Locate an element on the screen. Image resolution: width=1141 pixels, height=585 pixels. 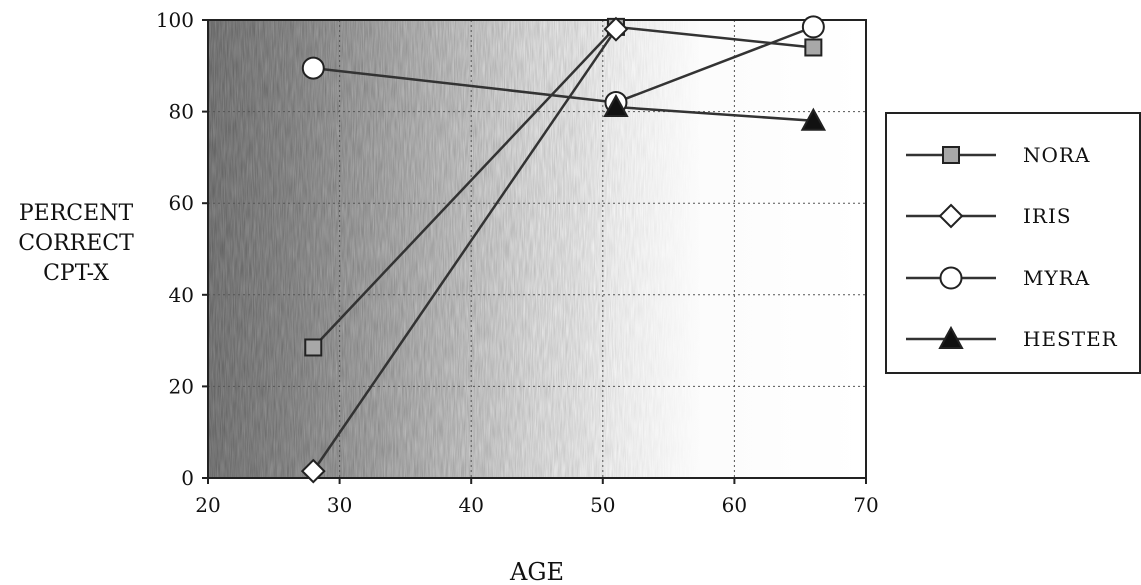
x-tick-label: 50 is located at coordinates (602, 505).